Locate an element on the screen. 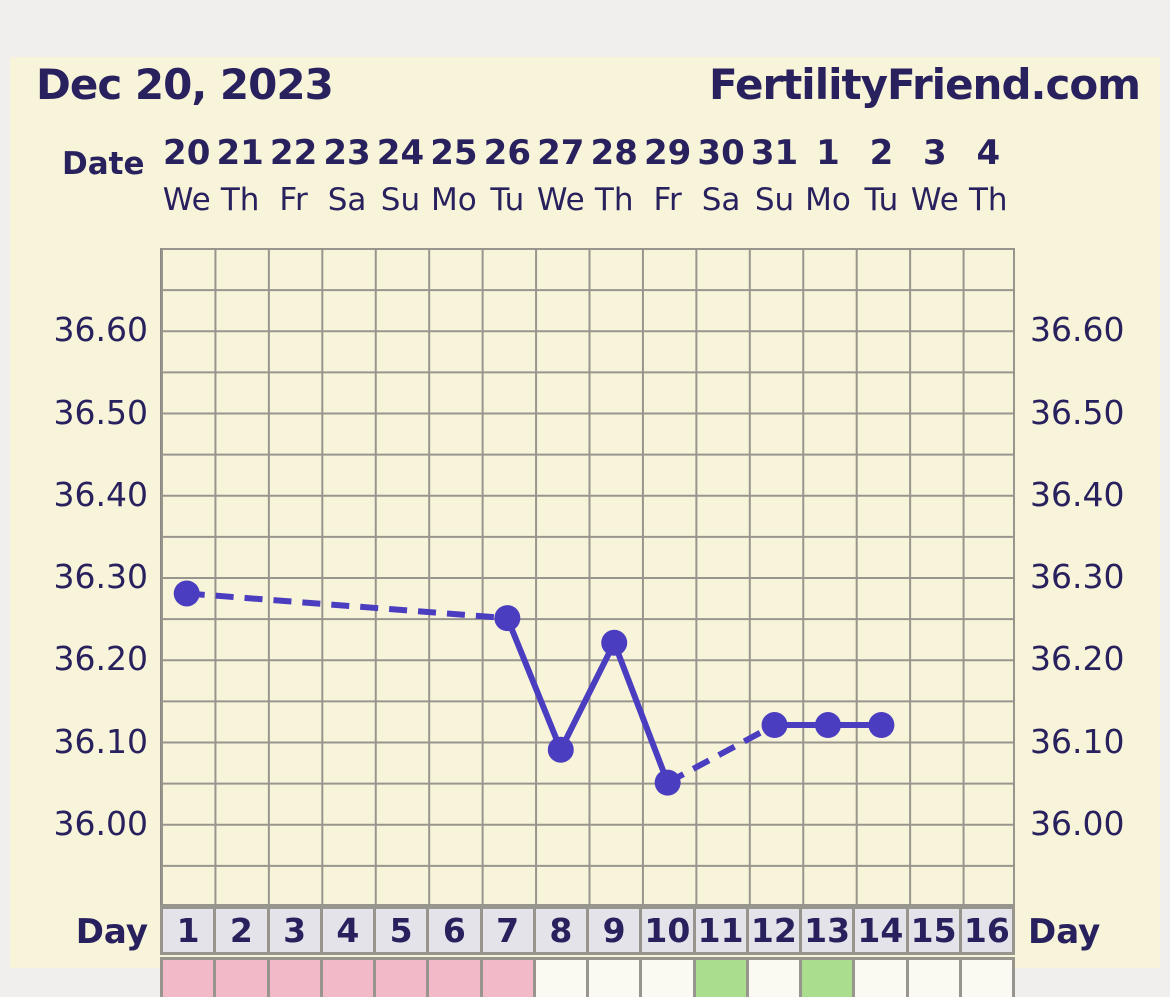 Image resolution: width=1170 pixels, height=997 pixels. date-cell: 29 is located at coordinates (667, 153).